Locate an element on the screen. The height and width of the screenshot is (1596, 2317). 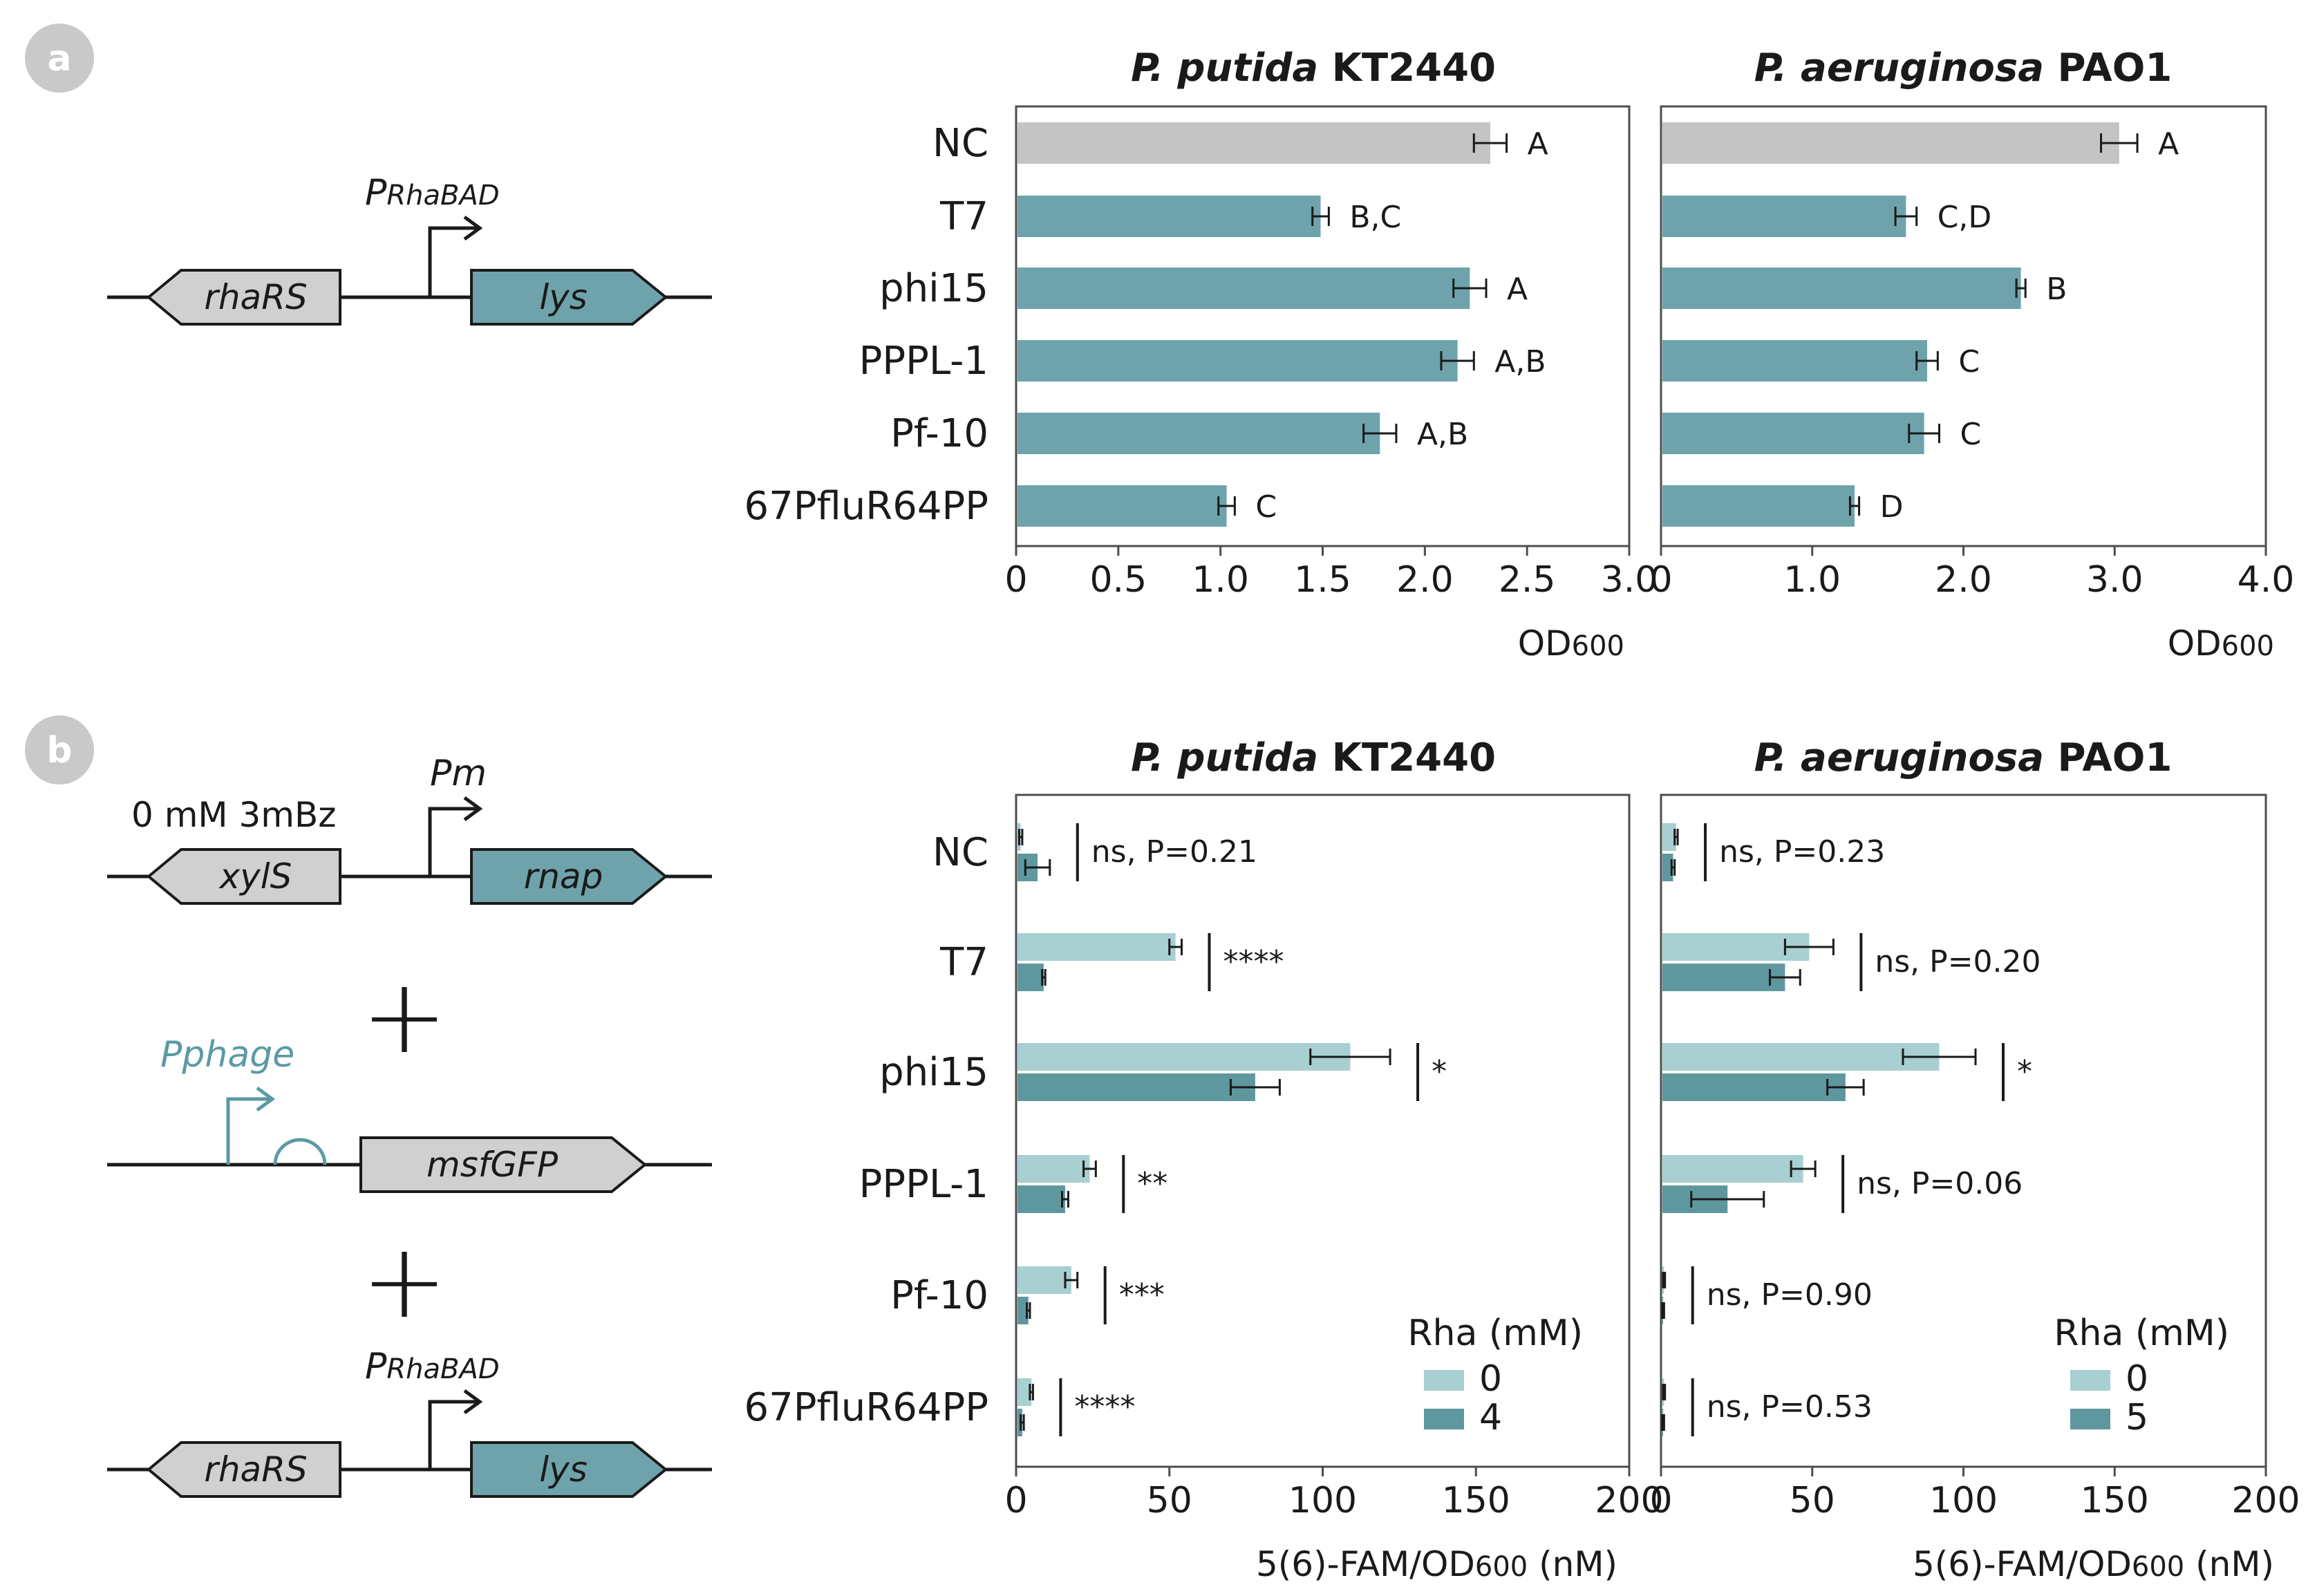
significance-label: ns, P=0.23 is located at coordinates (1802, 852).